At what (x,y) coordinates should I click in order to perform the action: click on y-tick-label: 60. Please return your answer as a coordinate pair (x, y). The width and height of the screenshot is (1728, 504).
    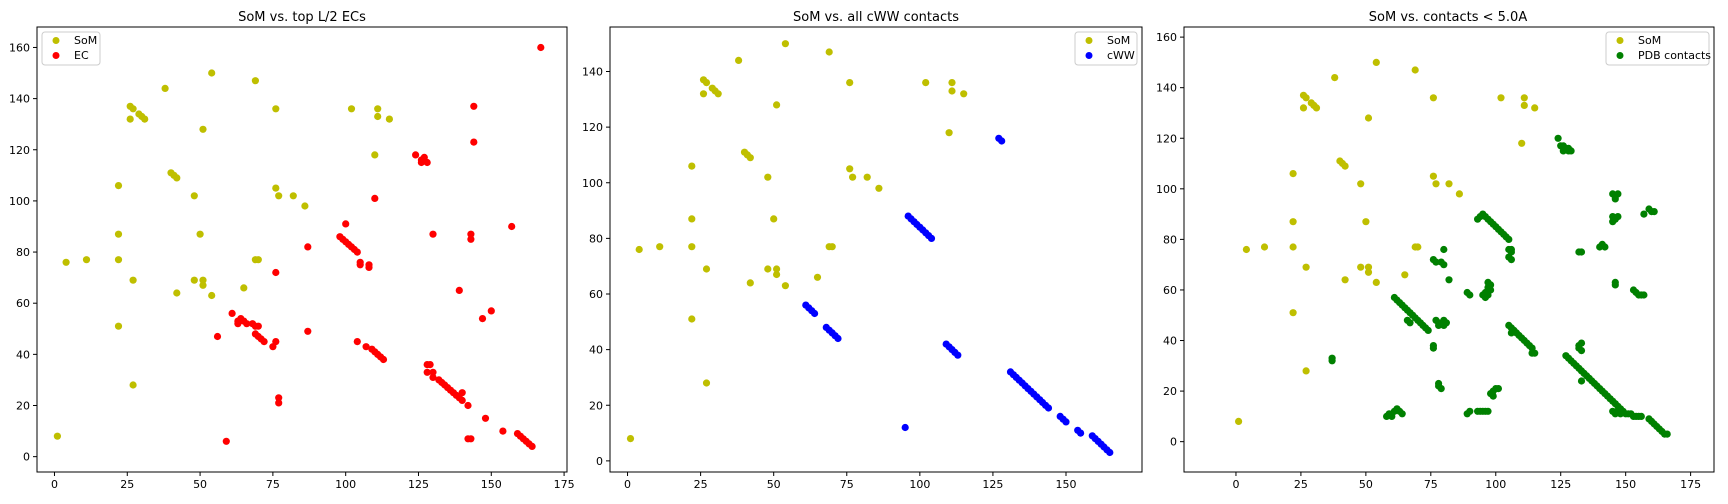
    Looking at the image, I should click on (1170, 290).